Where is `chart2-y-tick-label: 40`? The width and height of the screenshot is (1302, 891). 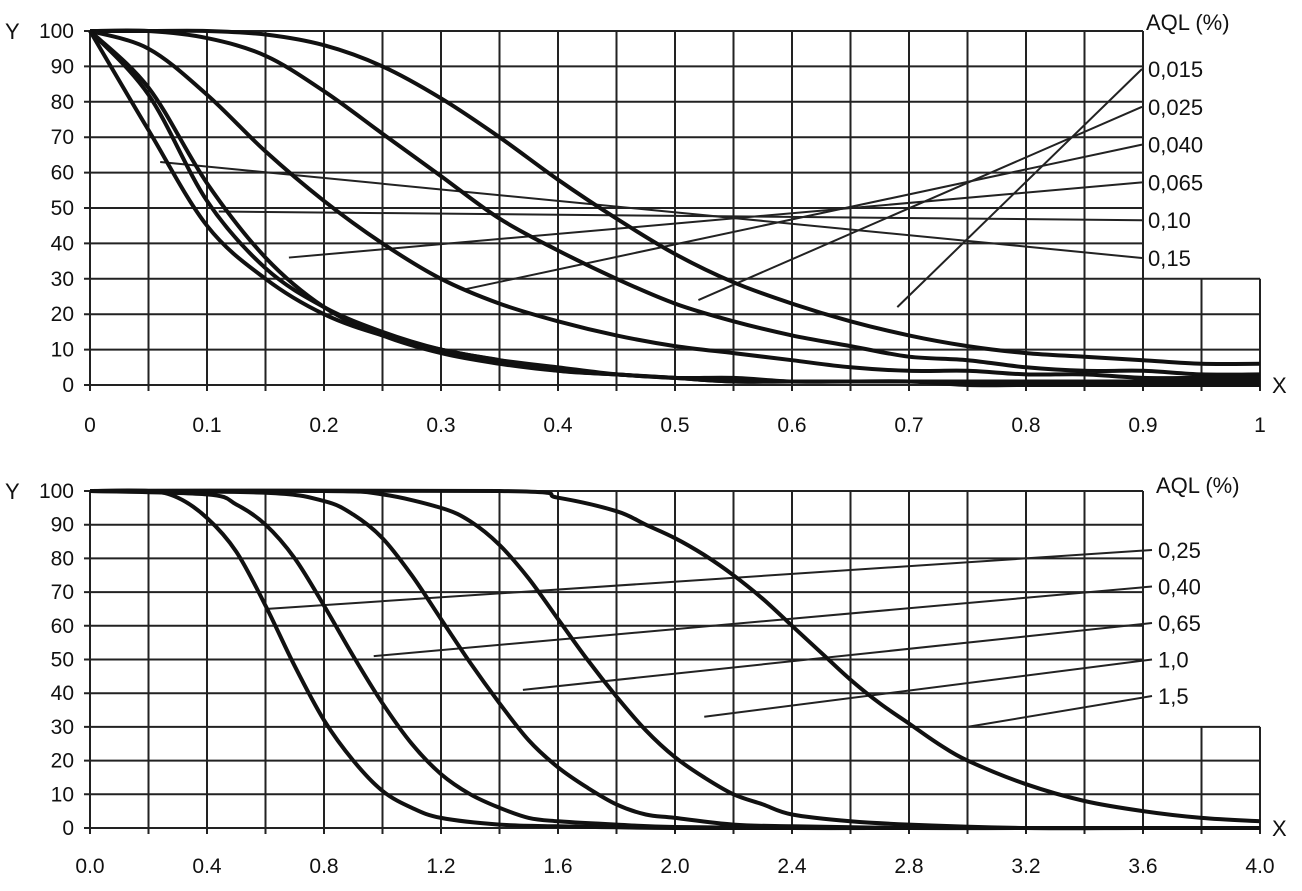 chart2-y-tick-label: 40 is located at coordinates (62, 693).